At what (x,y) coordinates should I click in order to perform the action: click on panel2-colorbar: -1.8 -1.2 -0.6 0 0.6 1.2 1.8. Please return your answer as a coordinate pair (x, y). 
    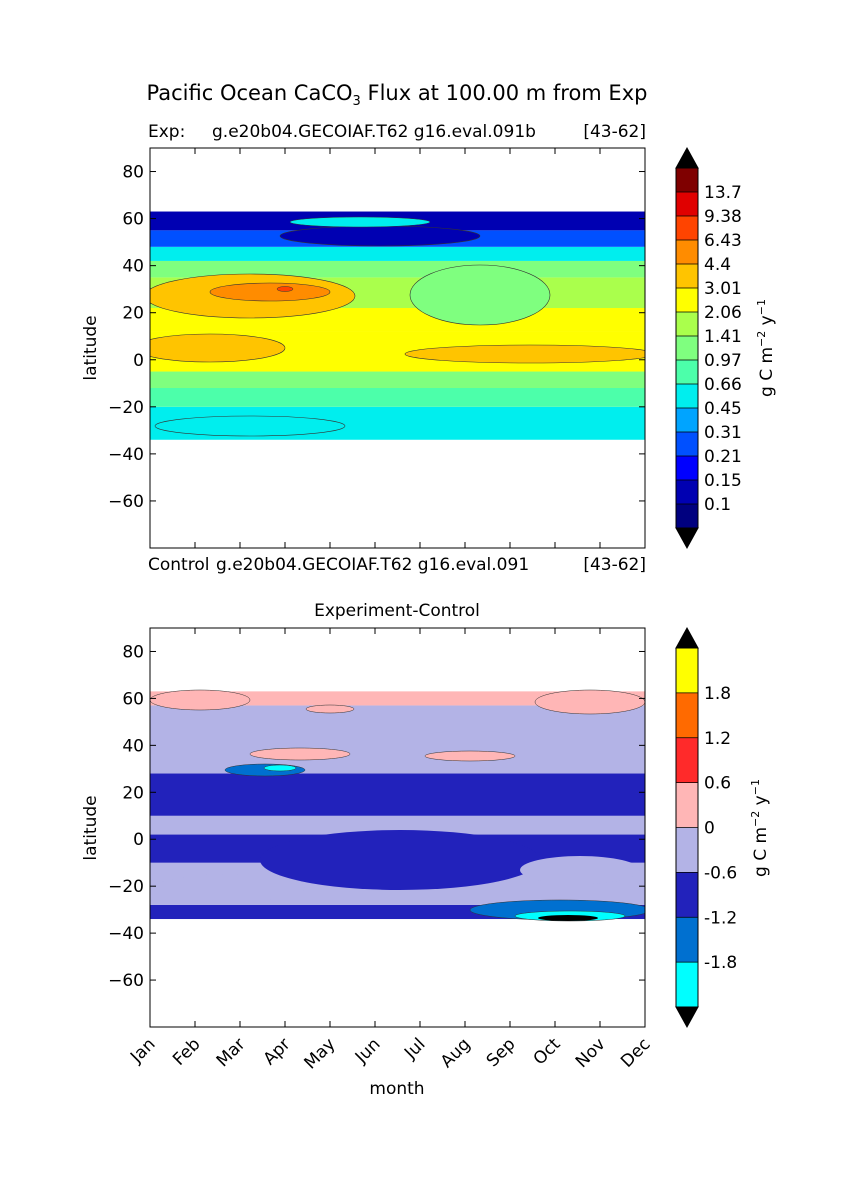
    Looking at the image, I should click on (706, 827).